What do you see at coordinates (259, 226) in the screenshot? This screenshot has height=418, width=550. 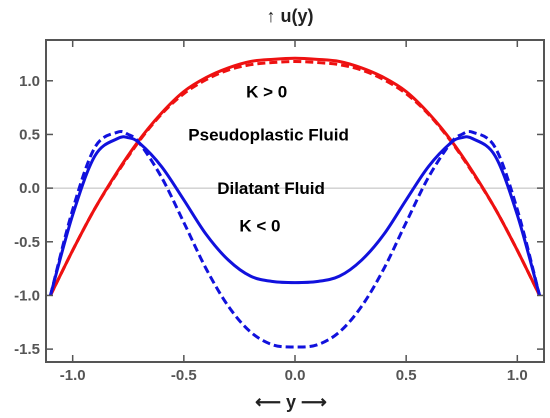 I see `annotation-label: K < 0` at bounding box center [259, 226].